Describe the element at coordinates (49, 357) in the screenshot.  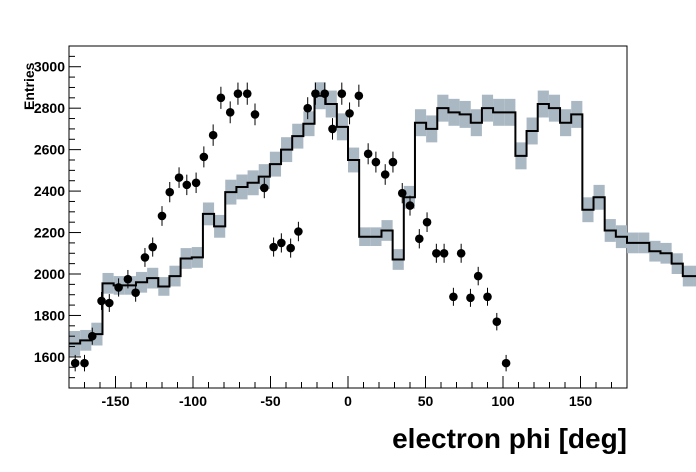
I see `y-tick-label: 1600` at that location.